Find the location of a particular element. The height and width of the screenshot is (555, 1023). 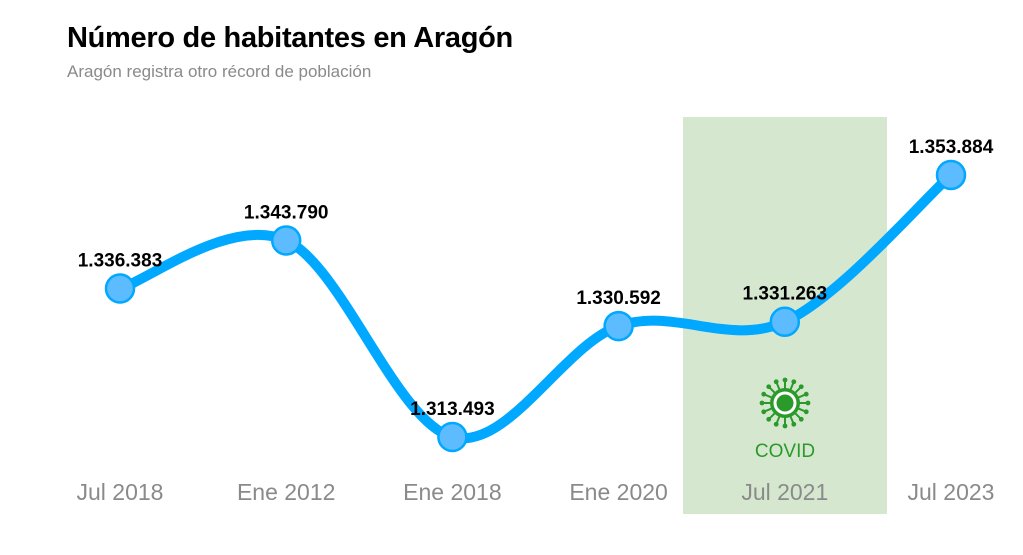

data-label: 1.313.493 is located at coordinates (452, 409).